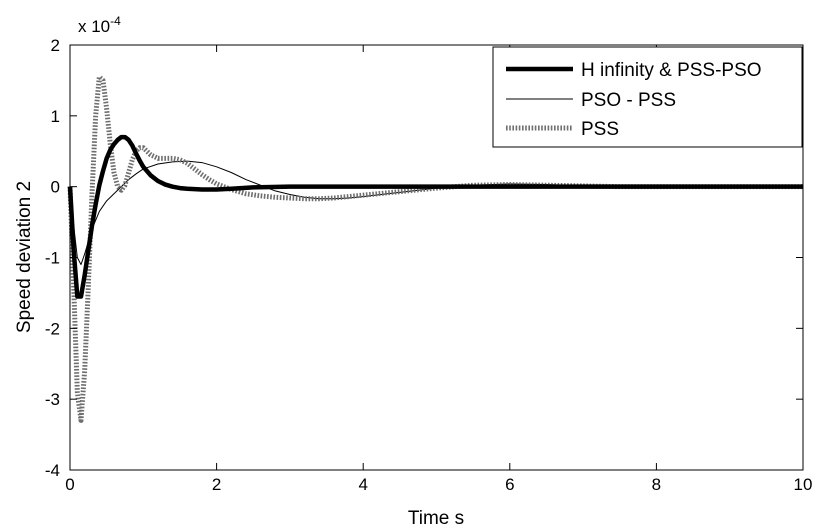 The height and width of the screenshot is (531, 817). Describe the element at coordinates (362, 484) in the screenshot. I see `x-tick-label-2: 4` at that location.